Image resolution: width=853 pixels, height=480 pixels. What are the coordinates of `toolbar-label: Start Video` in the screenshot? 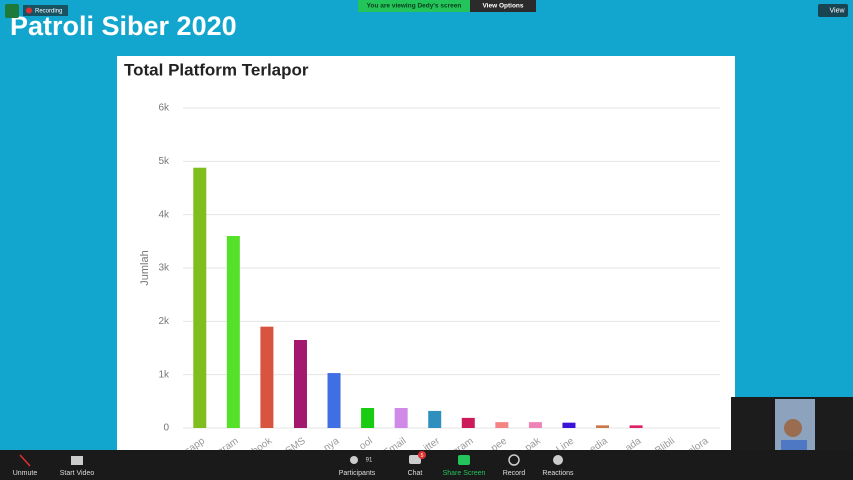 It's located at (77, 473).